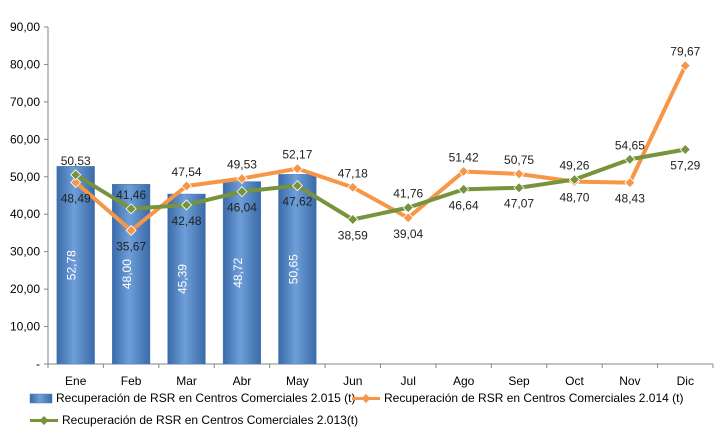 Image resolution: width=717 pixels, height=433 pixels. Describe the element at coordinates (238, 272) in the screenshot. I see `bar-value-label: 48,72` at that location.